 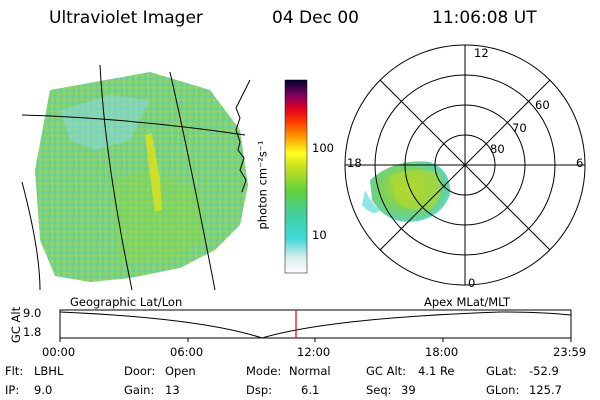 What do you see at coordinates (501, 371) in the screenshot?
I see `glat-label: GLat:` at bounding box center [501, 371].